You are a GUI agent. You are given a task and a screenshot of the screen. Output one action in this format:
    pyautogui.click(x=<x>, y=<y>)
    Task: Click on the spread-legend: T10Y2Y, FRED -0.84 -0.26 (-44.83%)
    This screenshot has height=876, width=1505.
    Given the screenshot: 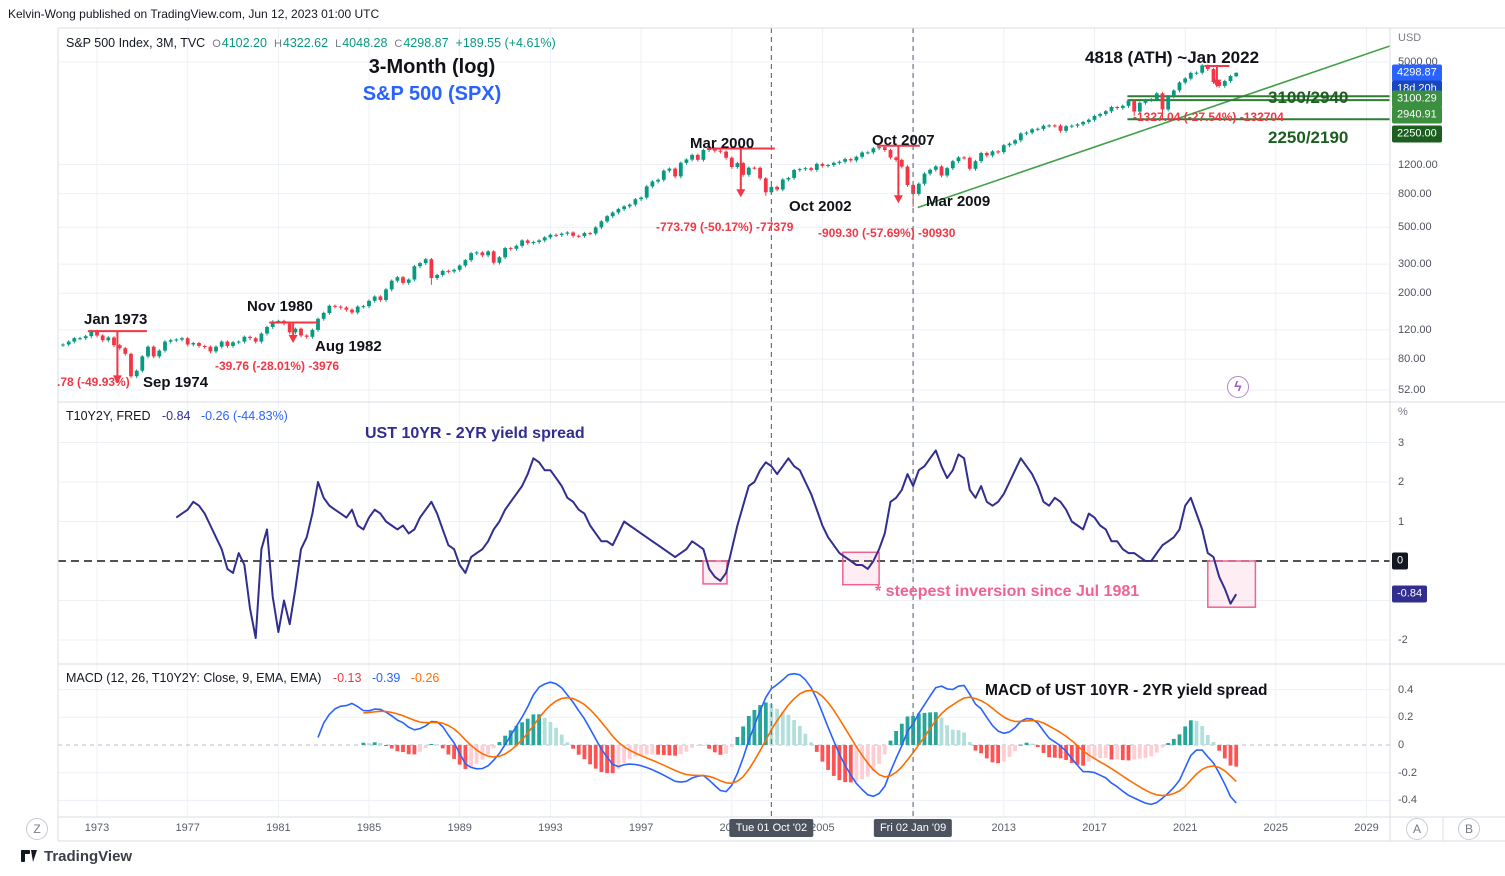 What is the action you would take?
    pyautogui.click(x=177, y=416)
    